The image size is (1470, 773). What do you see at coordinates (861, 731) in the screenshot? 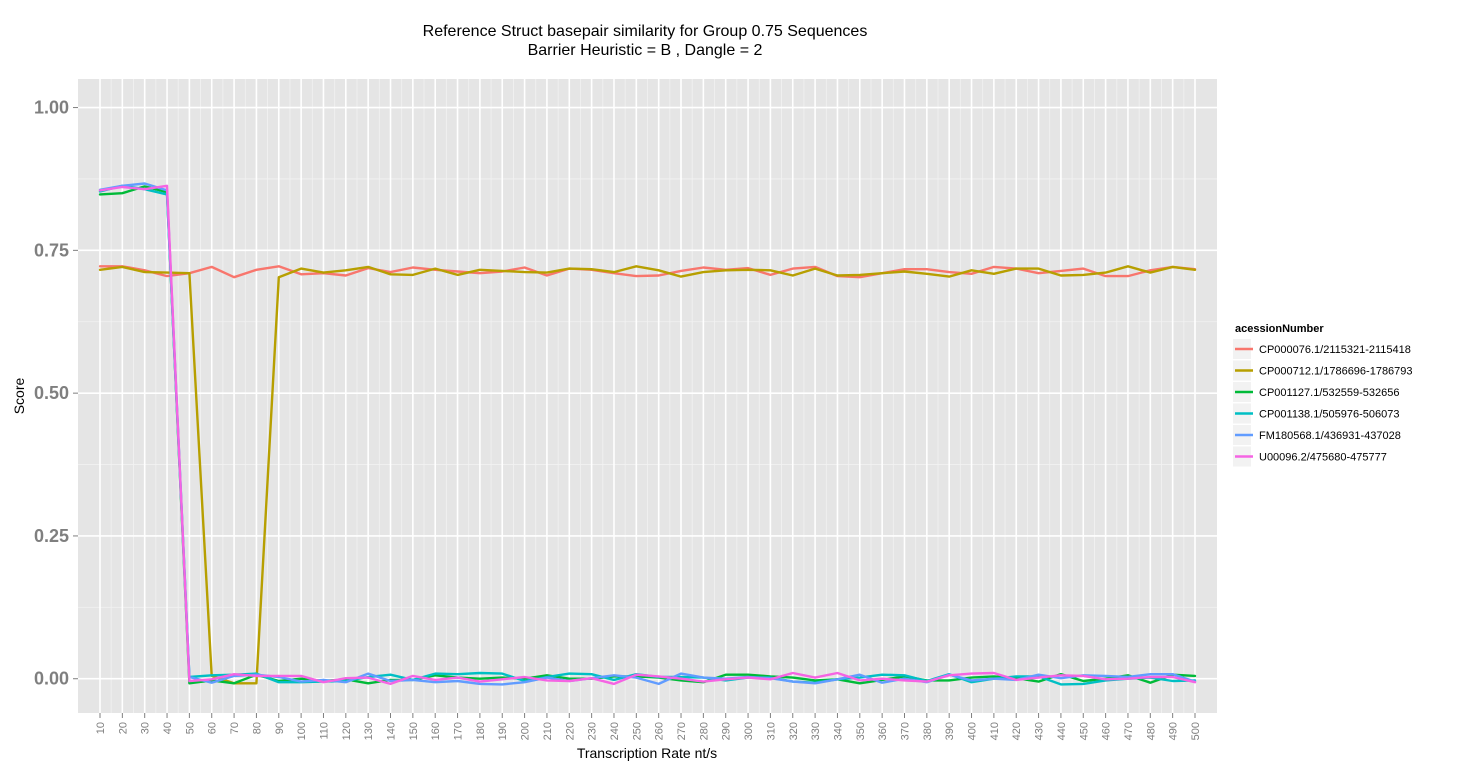
I see `x-tick-label: 350` at bounding box center [861, 731].